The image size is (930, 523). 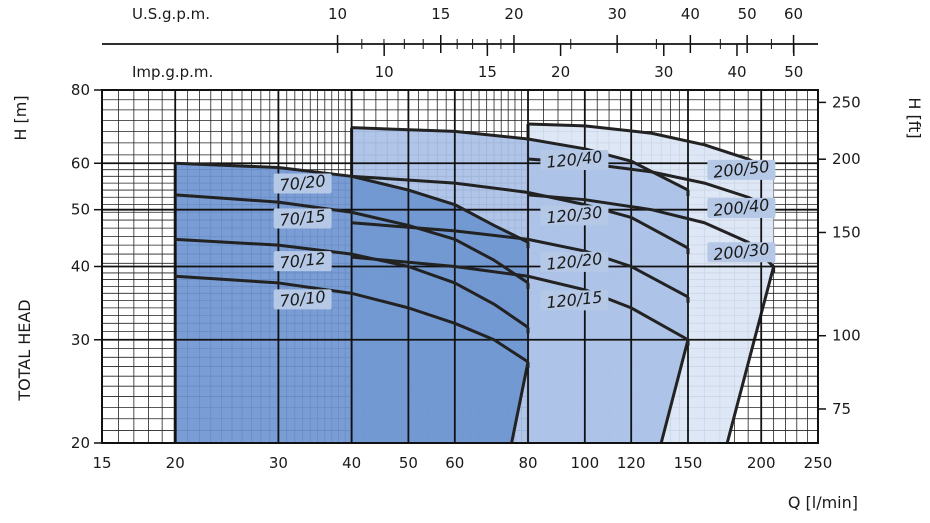 I want to click on y2-axis-unit-label: H [ft], so click(x=914, y=117).